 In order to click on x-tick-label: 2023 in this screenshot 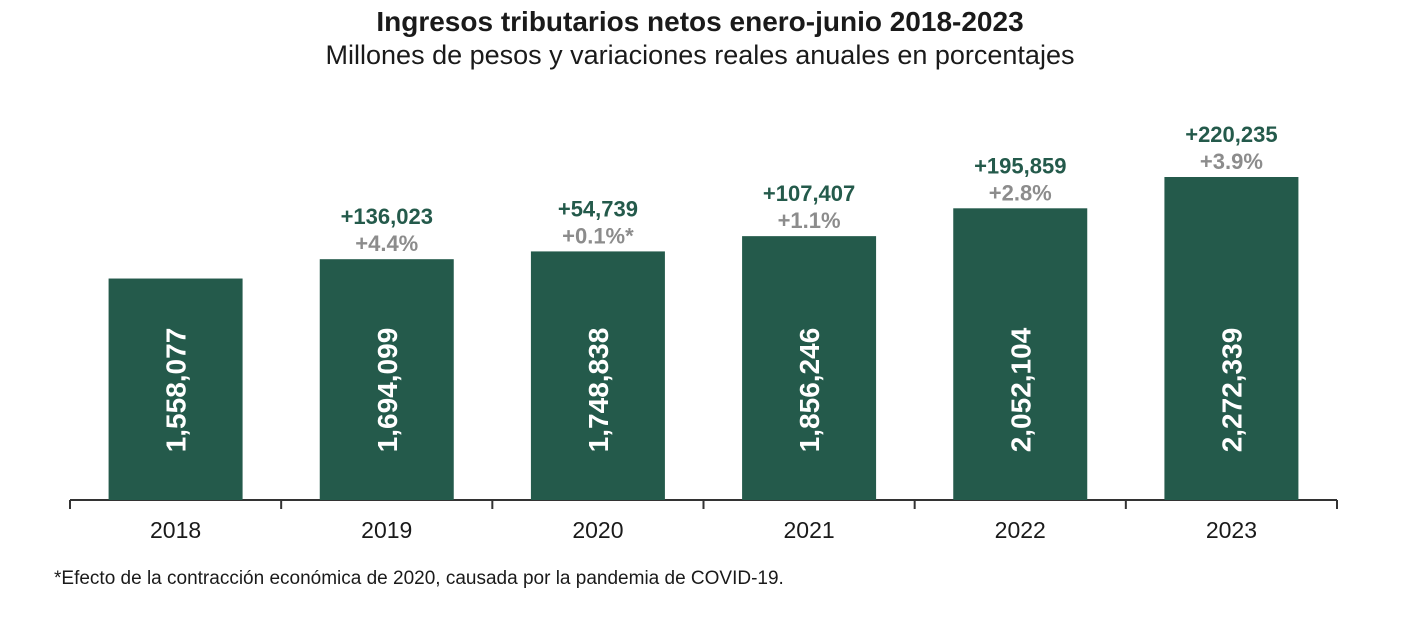, I will do `click(1231, 530)`.